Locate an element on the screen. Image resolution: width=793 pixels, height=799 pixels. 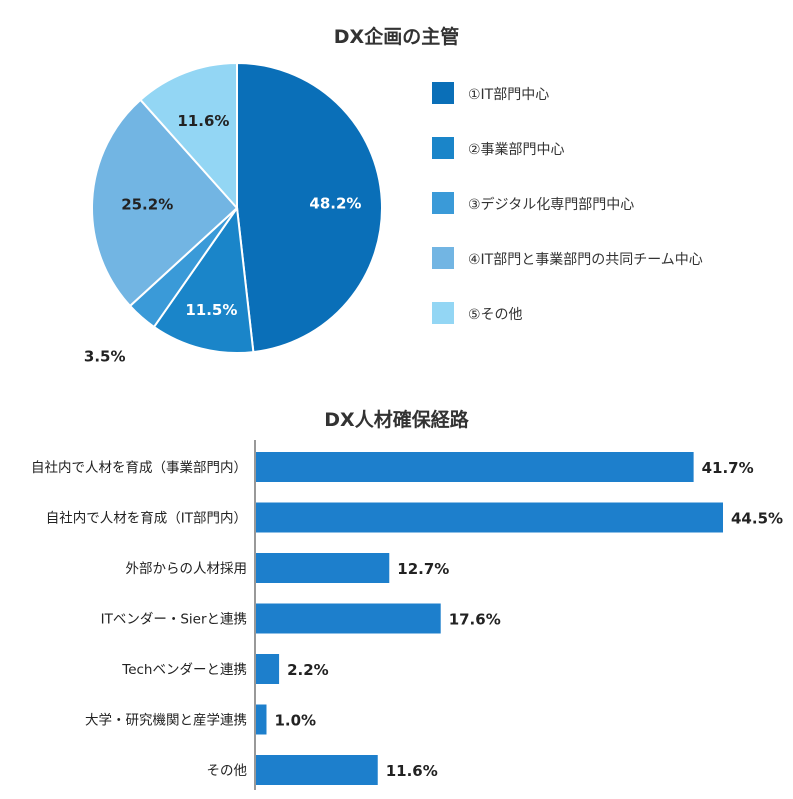
bar-chart-title: DX人材確保経路 is located at coordinates (396, 420).